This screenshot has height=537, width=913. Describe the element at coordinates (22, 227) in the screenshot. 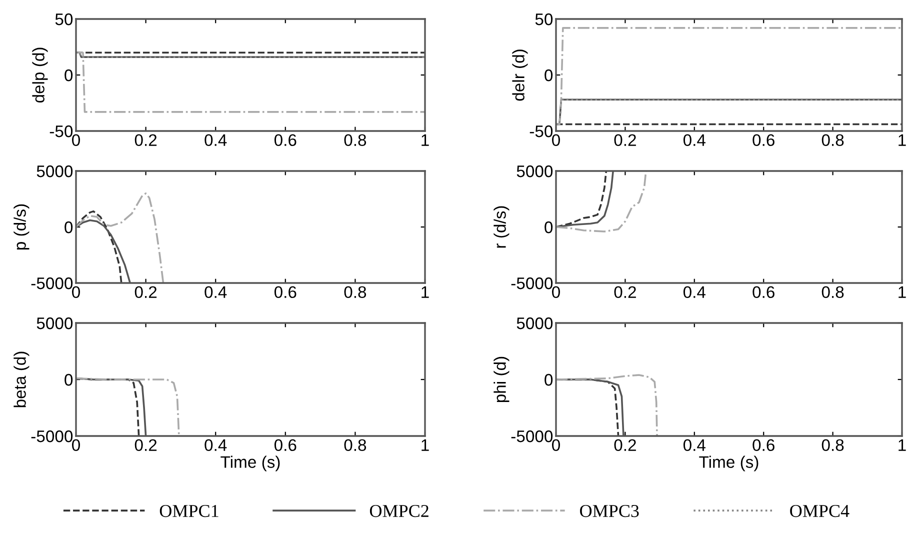

I see `y-axis-title: p (d/s)` at that location.